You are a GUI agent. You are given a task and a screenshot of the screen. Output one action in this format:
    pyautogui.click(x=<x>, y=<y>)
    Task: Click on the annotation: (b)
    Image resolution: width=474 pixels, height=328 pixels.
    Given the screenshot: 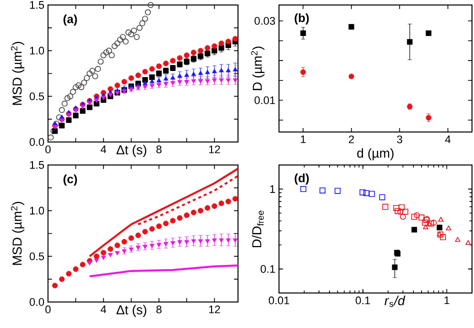 What is the action you would take?
    pyautogui.click(x=301, y=19)
    